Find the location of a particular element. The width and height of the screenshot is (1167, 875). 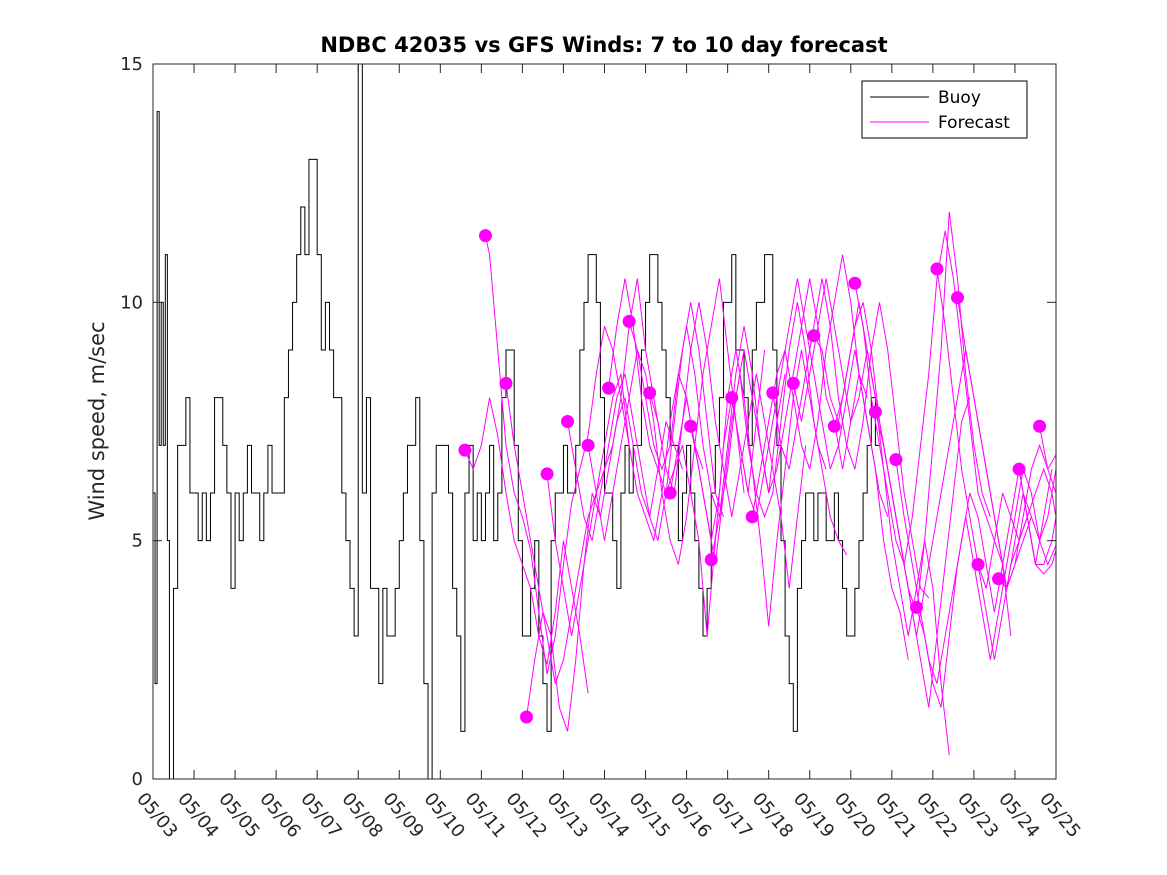

y-tick-label-3: 15 is located at coordinates (131, 64).